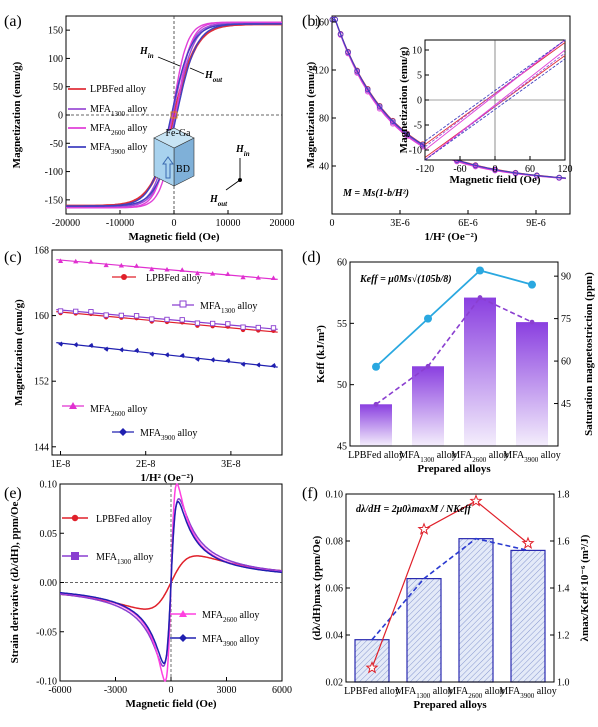  Describe the element at coordinates (585, 587) in the screenshot. I see `y2-axis-label: λmax/Keff×10⁻⁶ (m³/J)` at that location.